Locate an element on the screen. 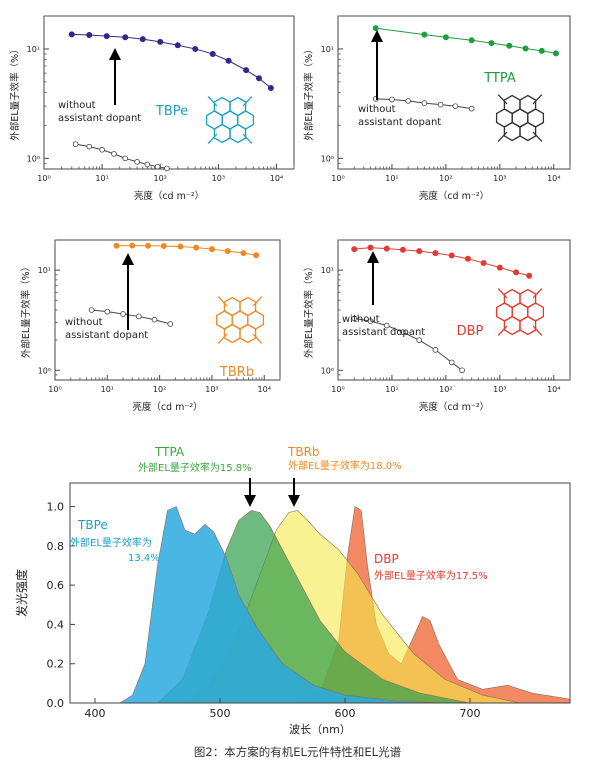  y-tick-label: 0.2 is located at coordinates (56, 664).